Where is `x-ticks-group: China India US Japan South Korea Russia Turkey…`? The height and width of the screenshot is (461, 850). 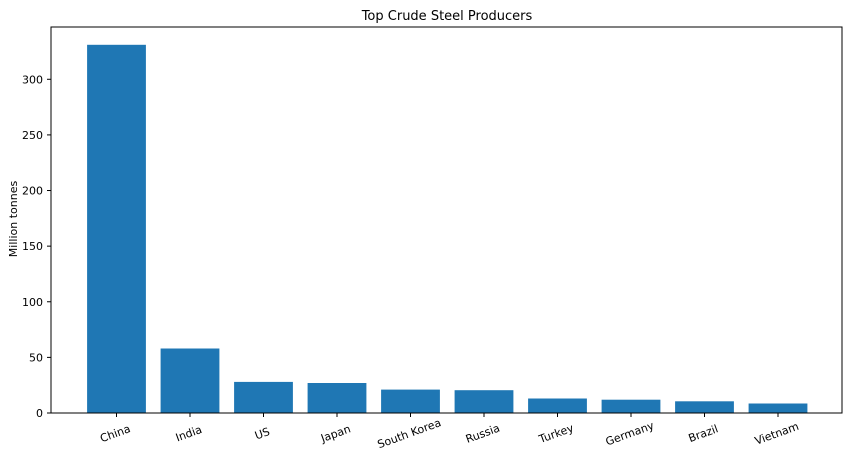
x-ticks-group: China India US Japan South Korea Russia Turkey… is located at coordinates (449, 432).